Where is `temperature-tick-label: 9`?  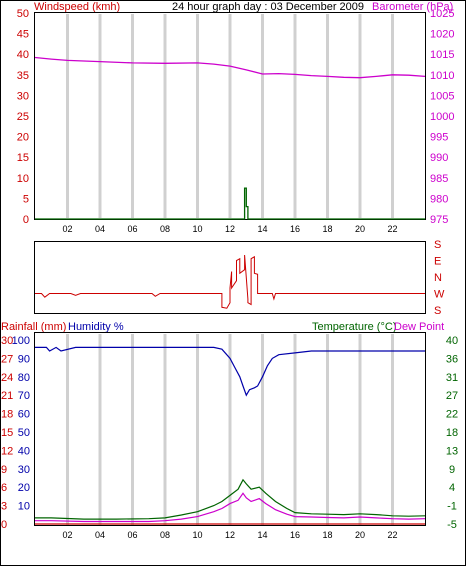
temperature-tick-label: 9 is located at coordinates (452, 470).